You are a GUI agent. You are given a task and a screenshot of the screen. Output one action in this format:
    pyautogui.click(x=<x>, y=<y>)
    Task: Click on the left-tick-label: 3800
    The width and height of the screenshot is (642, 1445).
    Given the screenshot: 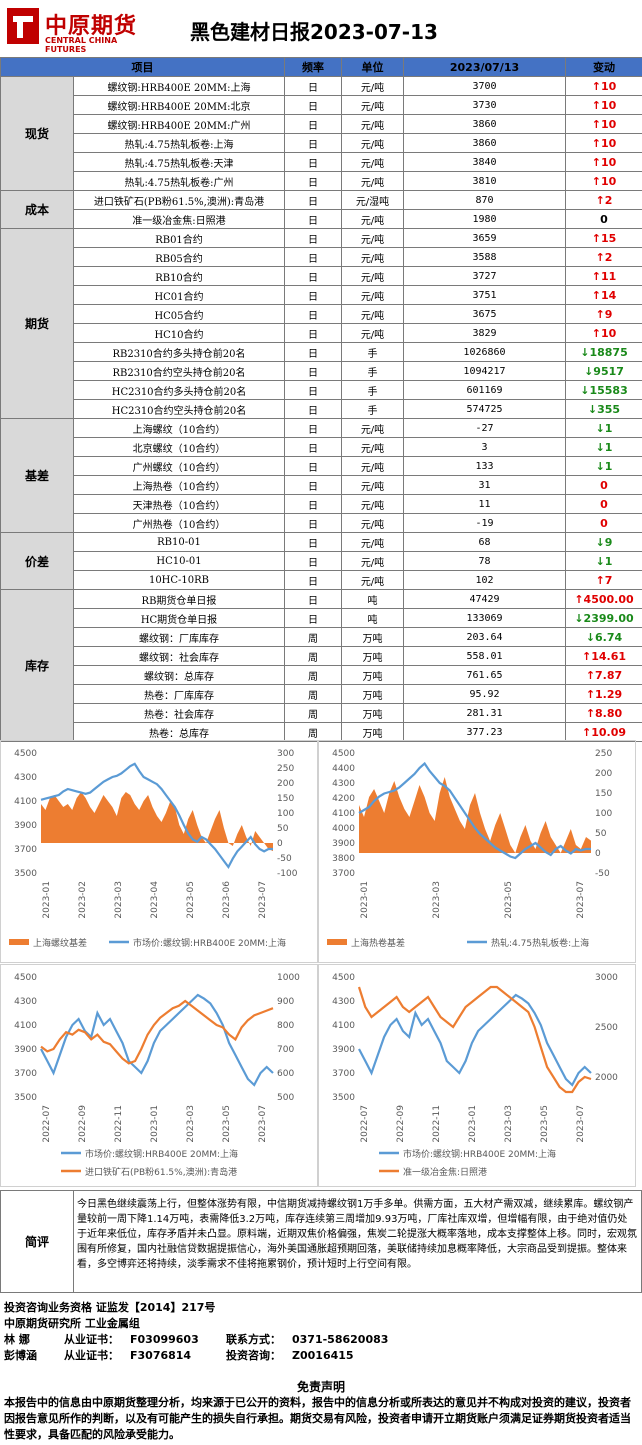 What is the action you would take?
    pyautogui.click(x=343, y=859)
    